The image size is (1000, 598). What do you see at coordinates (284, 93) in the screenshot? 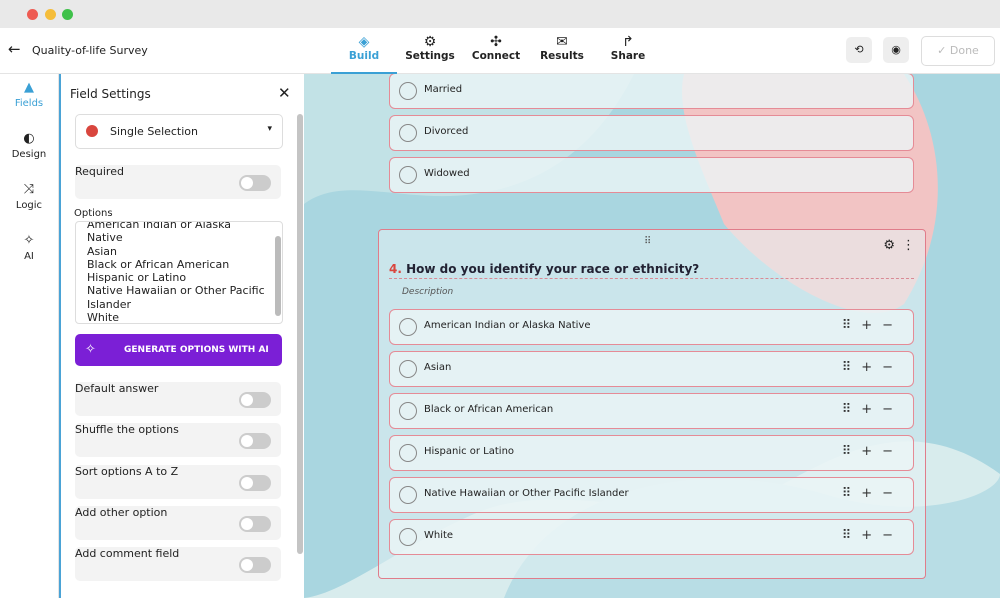
I see `close-button: ✕` at bounding box center [284, 93].